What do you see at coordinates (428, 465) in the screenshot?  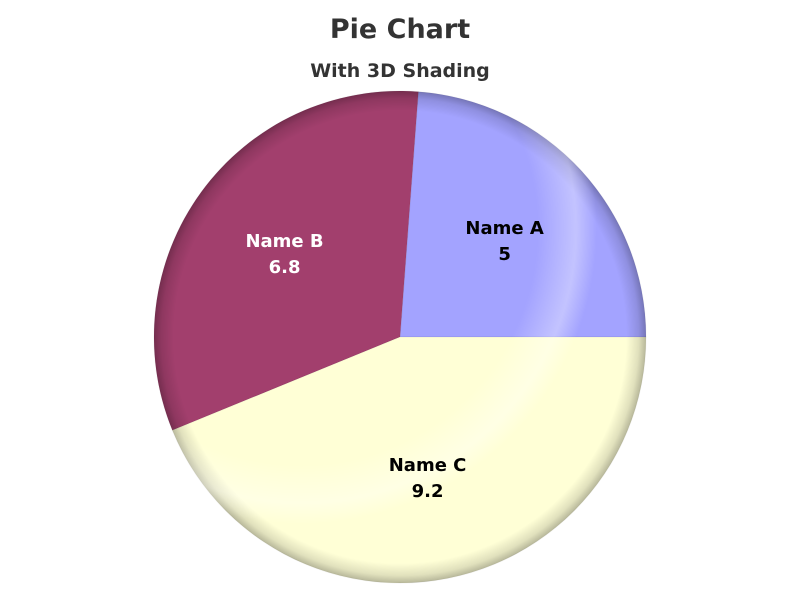 I see `slice-label-name-name-c: Name C` at bounding box center [428, 465].